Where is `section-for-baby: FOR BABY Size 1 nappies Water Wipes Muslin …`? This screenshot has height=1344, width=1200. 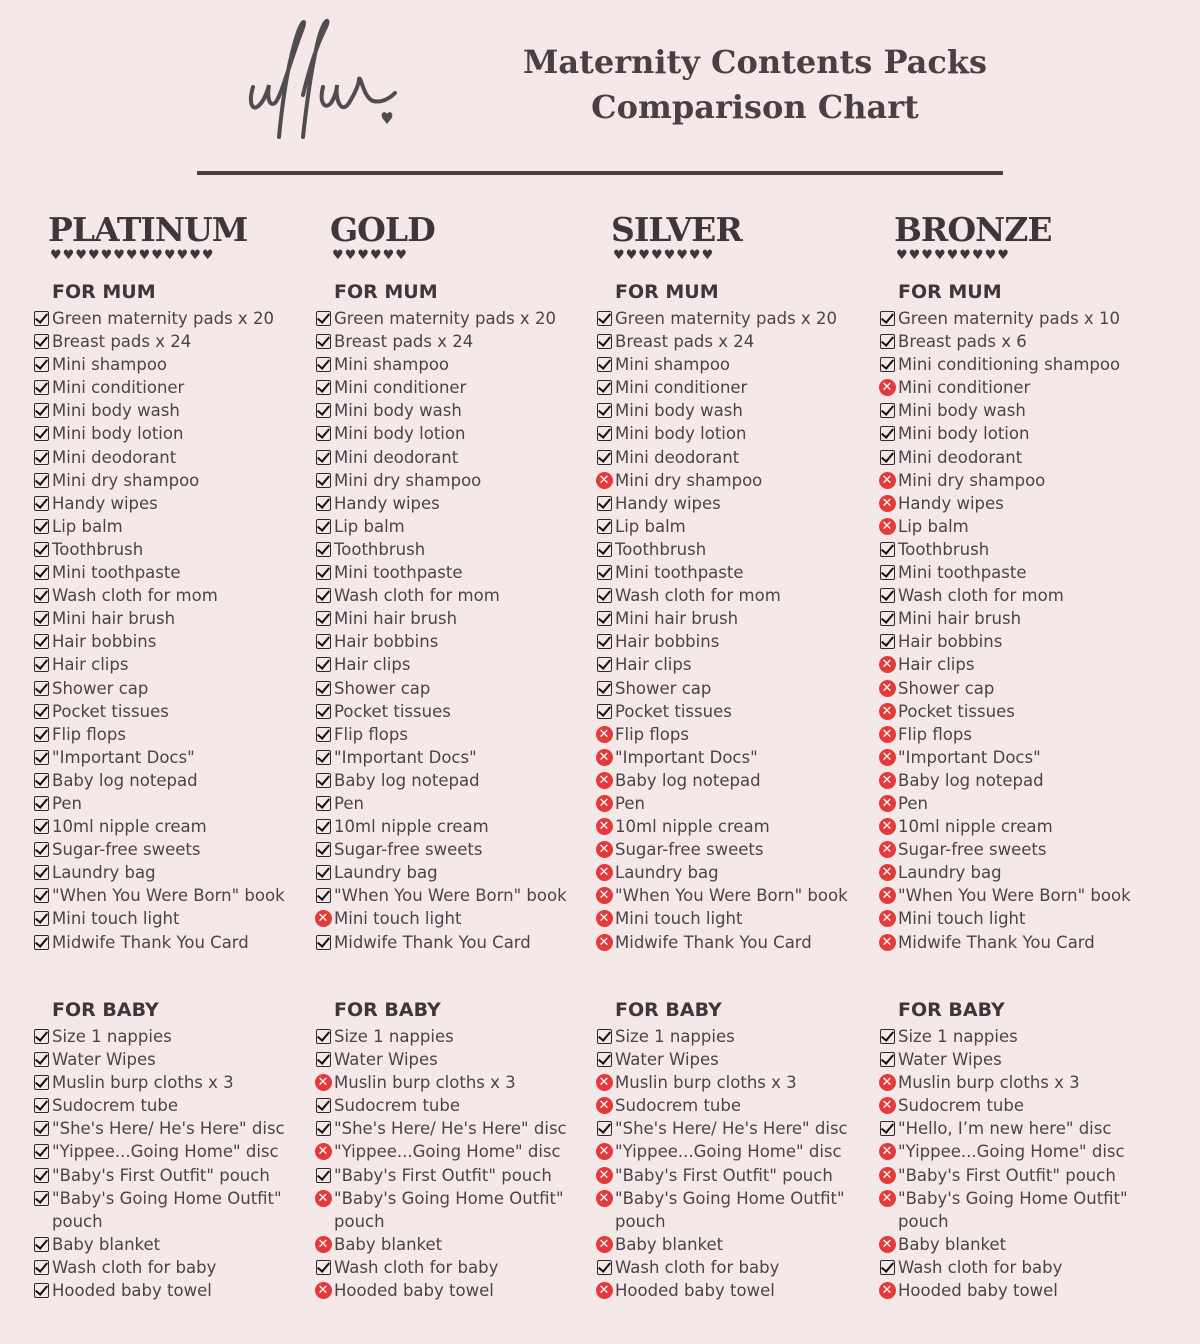 section-for-baby: FOR BABY Size 1 nappies Water Wipes Muslin … is located at coordinates (157, 1148).